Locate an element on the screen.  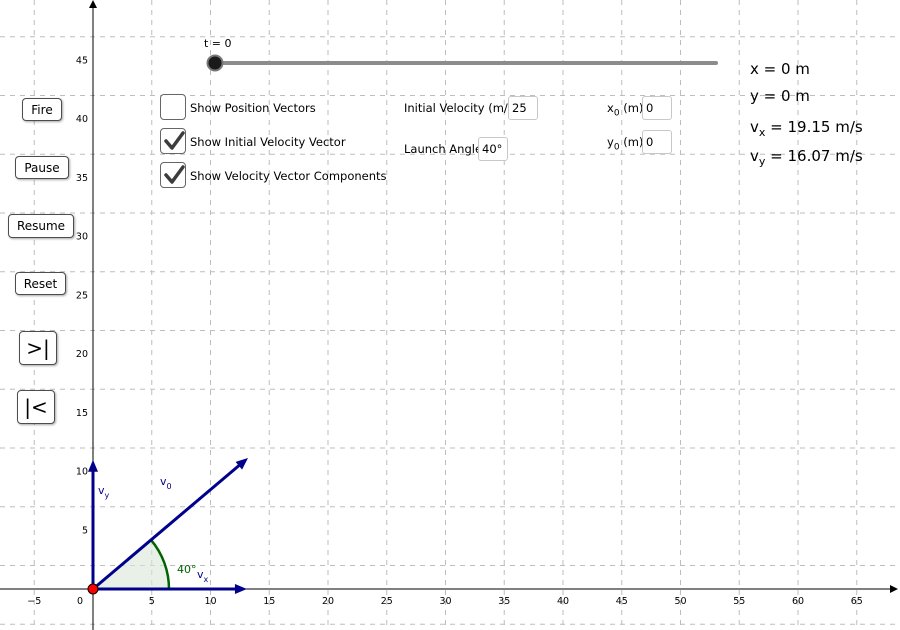
y-tick-label: 30 is located at coordinates (82, 237).